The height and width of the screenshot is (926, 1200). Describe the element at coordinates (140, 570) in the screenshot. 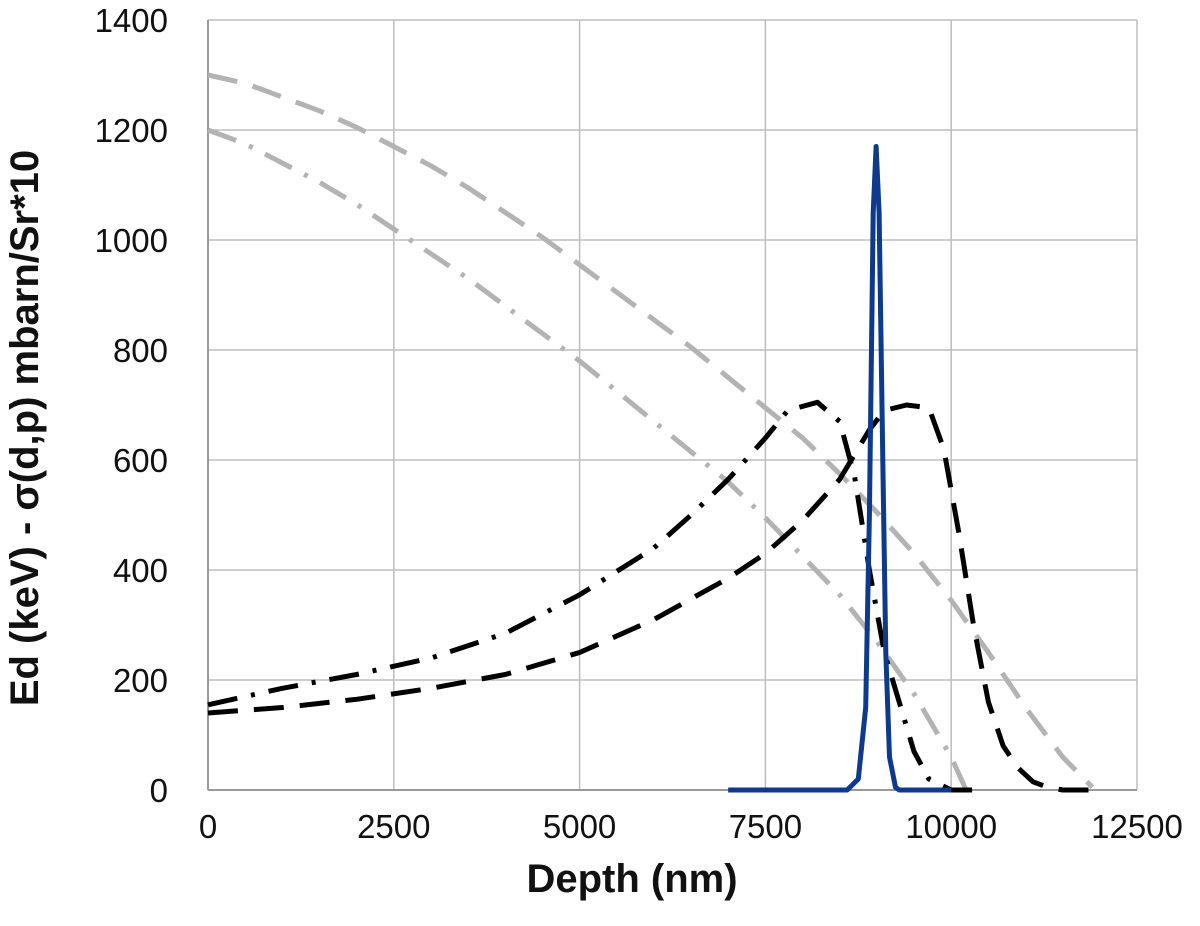

I see `y-tick-label: 400` at that location.